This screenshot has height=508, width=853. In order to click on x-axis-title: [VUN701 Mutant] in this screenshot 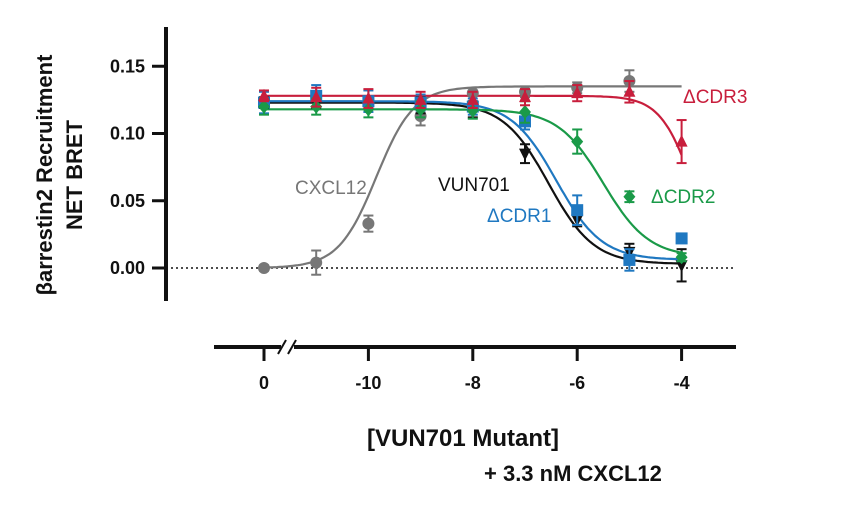, I will do `click(463, 438)`.